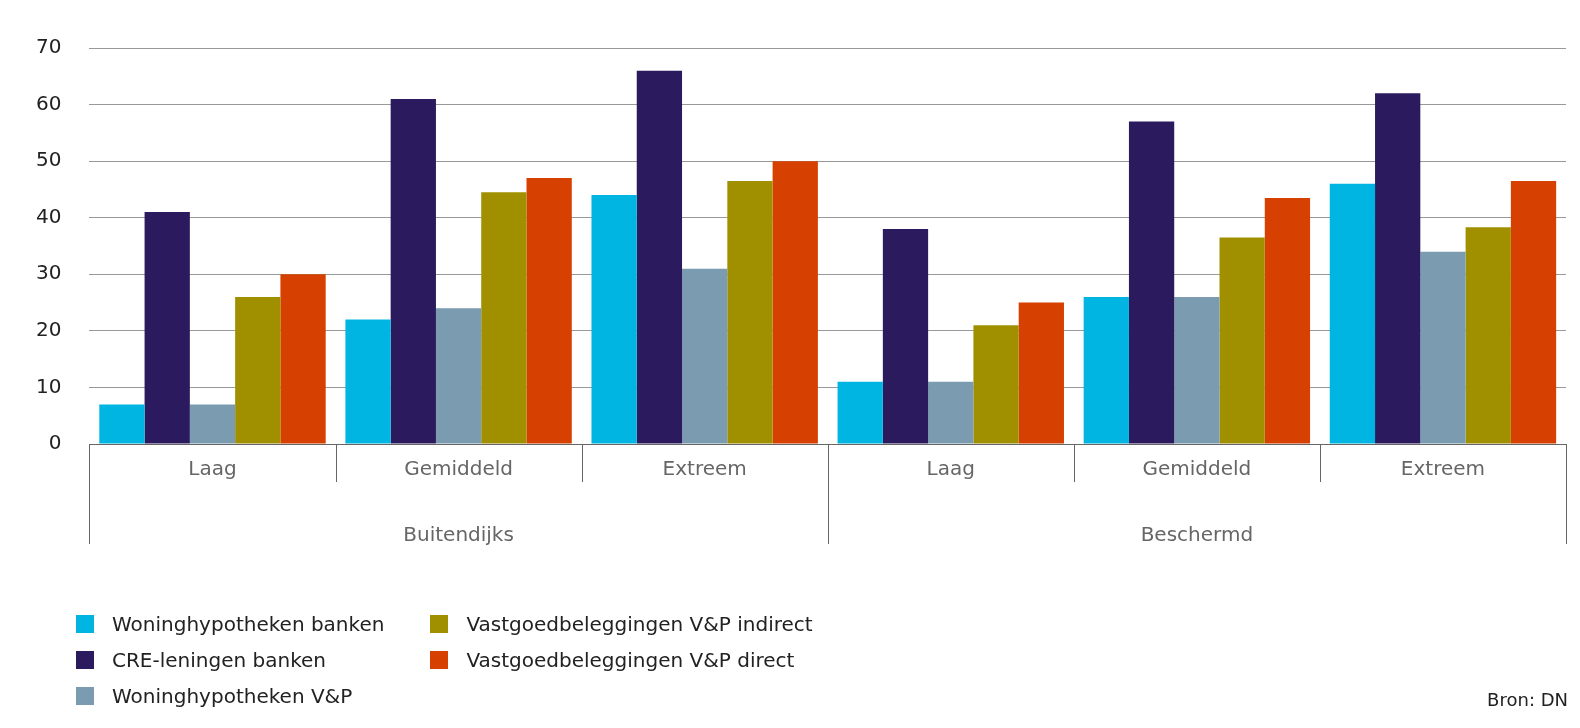  I want to click on y-tick-label: 20, so click(49, 329).